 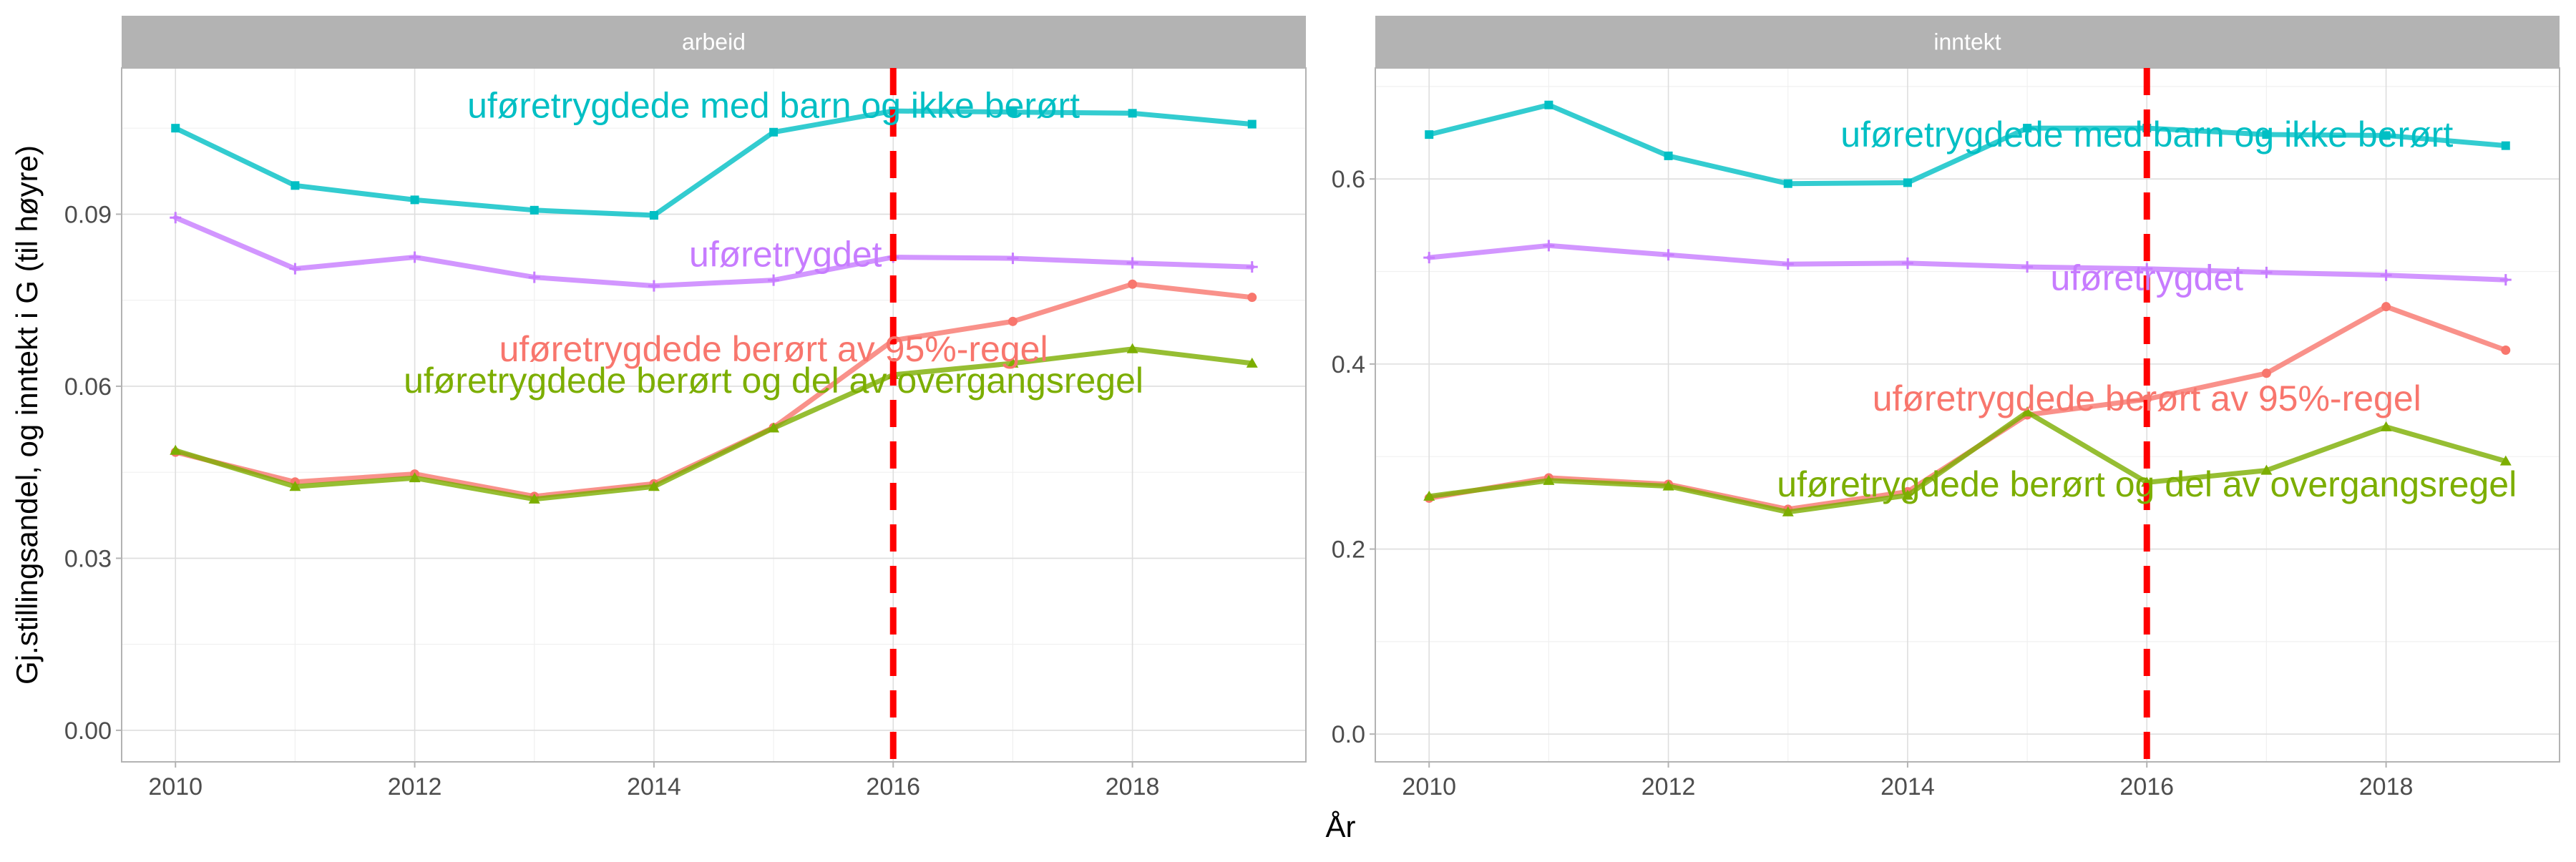 What do you see at coordinates (88, 214) in the screenshot?
I see `y-tick-label: 0.09` at bounding box center [88, 214].